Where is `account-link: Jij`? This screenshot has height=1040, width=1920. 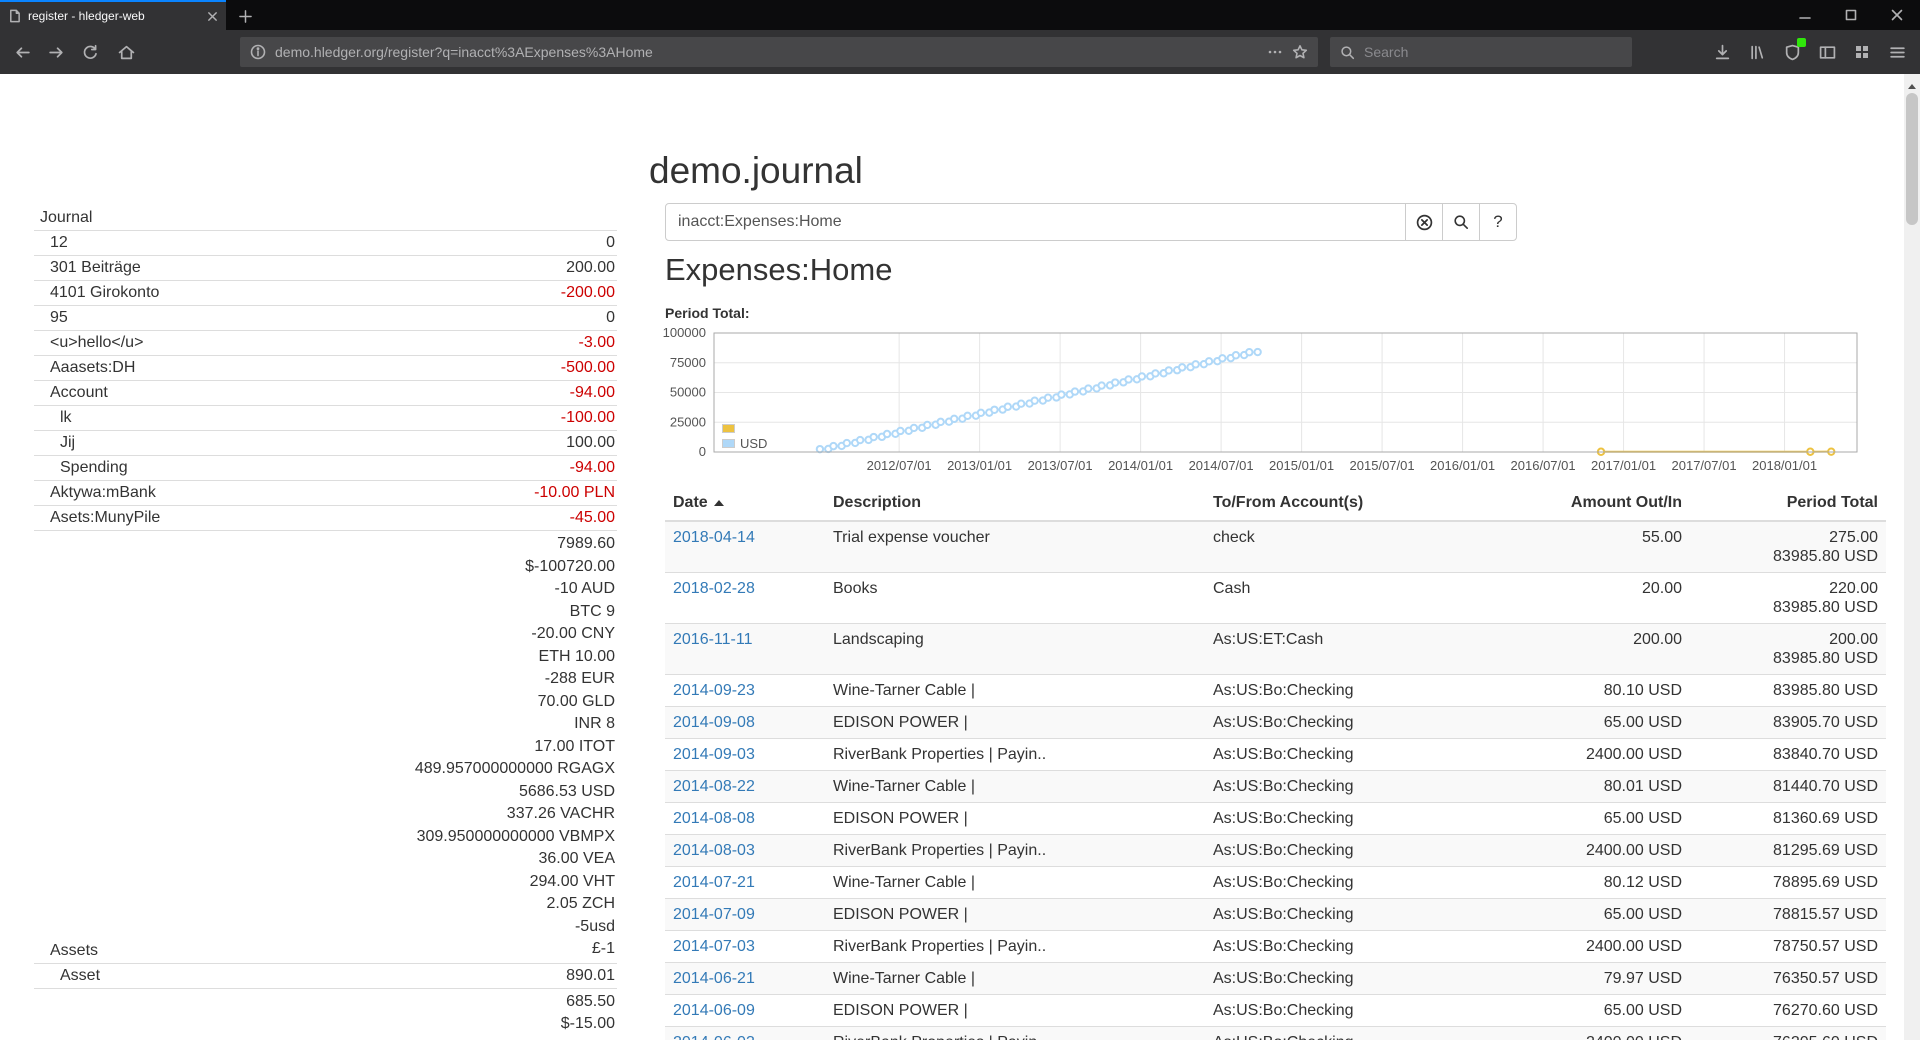
account-link: Jij is located at coordinates (68, 442).